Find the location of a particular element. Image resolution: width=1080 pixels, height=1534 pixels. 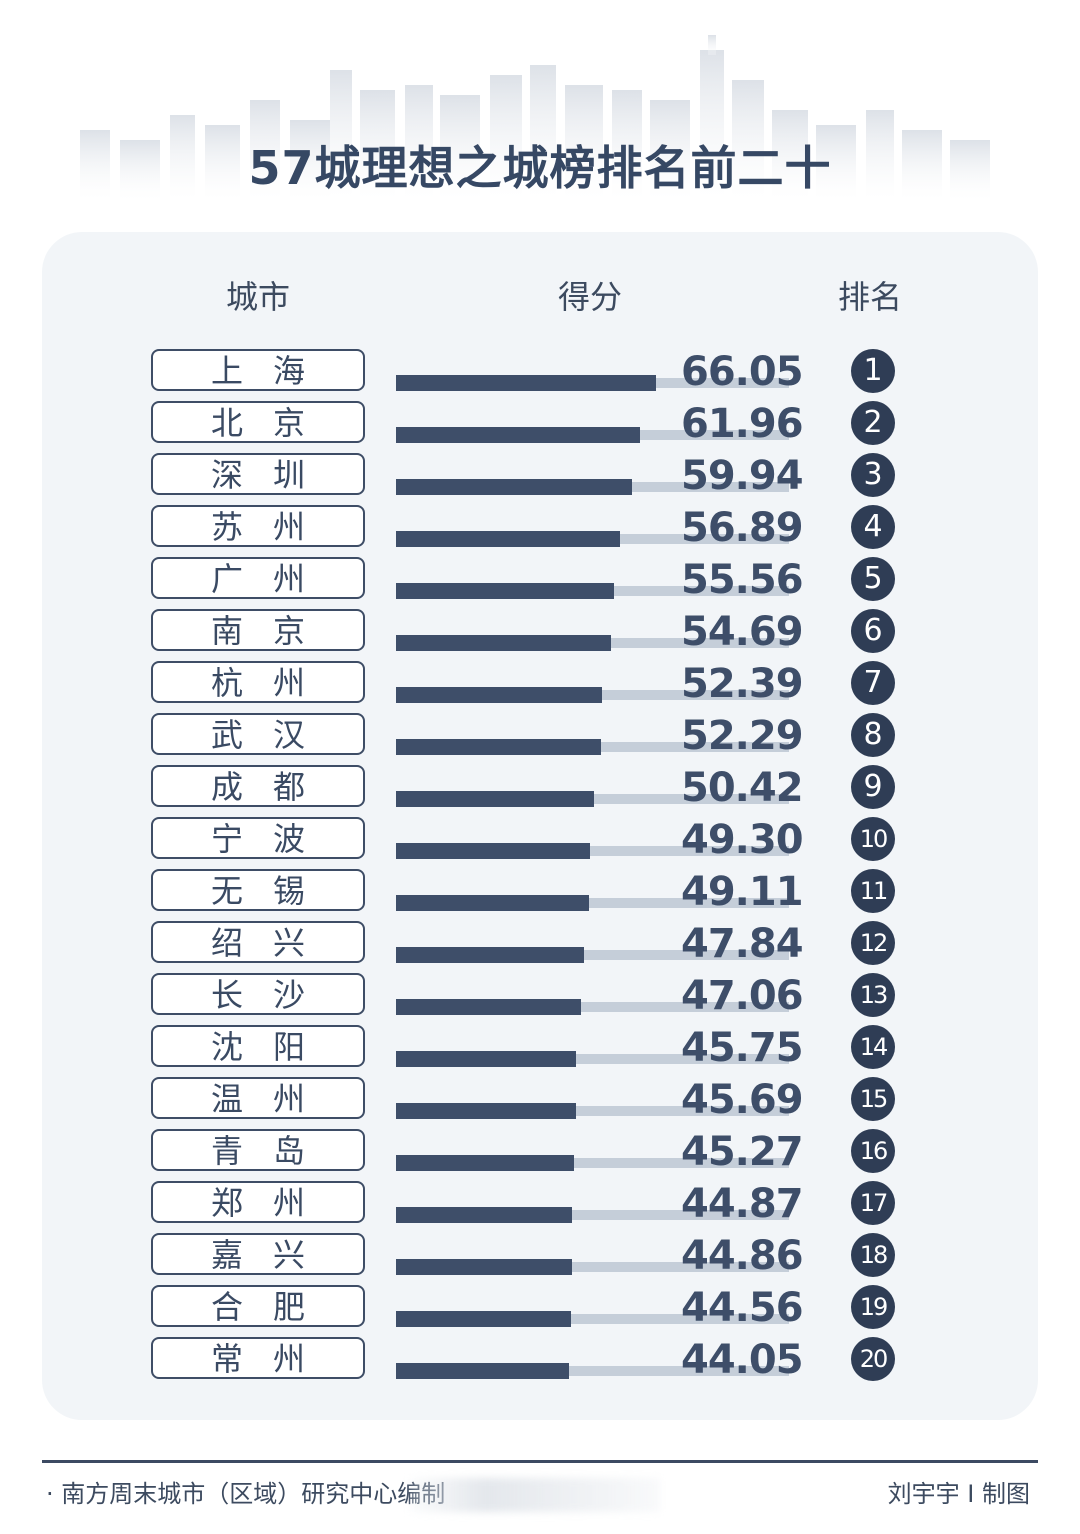

city-label: 杭州 is located at coordinates (258, 682).